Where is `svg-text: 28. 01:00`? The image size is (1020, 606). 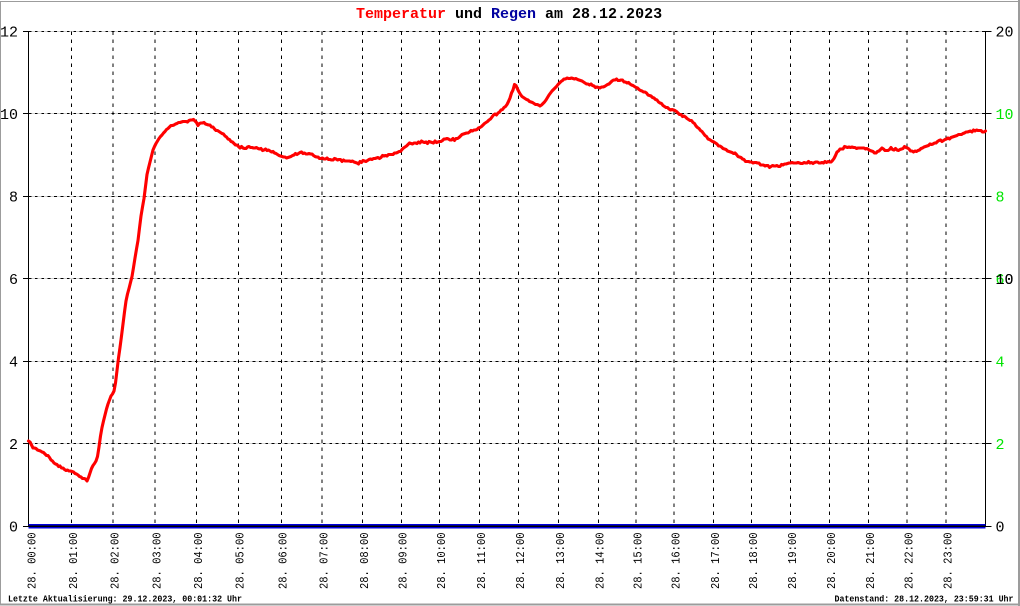
svg-text: 28. 01:00 is located at coordinates (74, 561).